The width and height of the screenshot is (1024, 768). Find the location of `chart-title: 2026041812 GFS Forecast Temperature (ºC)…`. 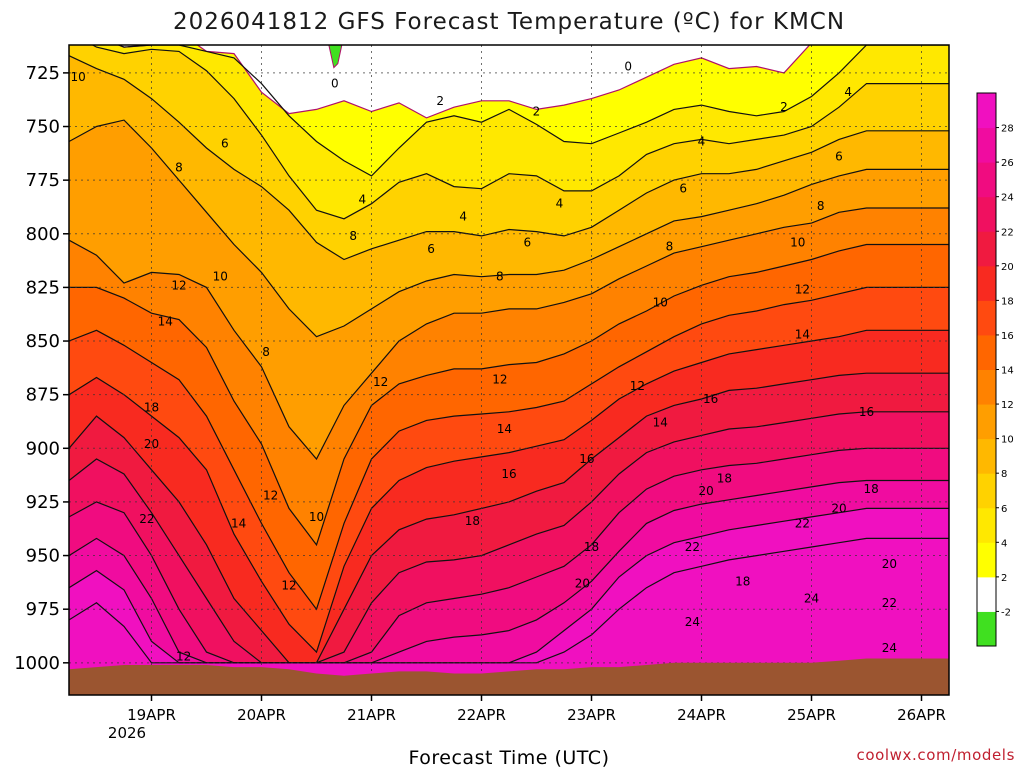

chart-title: 2026041812 GFS Forecast Temperature (ºC)… is located at coordinates (509, 22).